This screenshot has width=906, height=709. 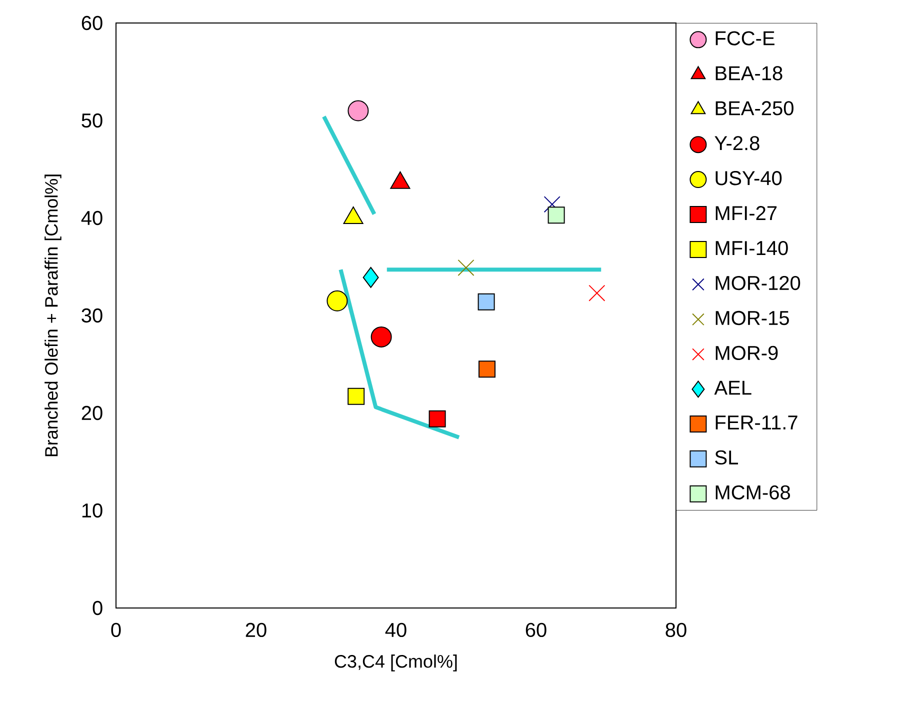 I want to click on y-tick-label: 40, so click(x=91, y=218).